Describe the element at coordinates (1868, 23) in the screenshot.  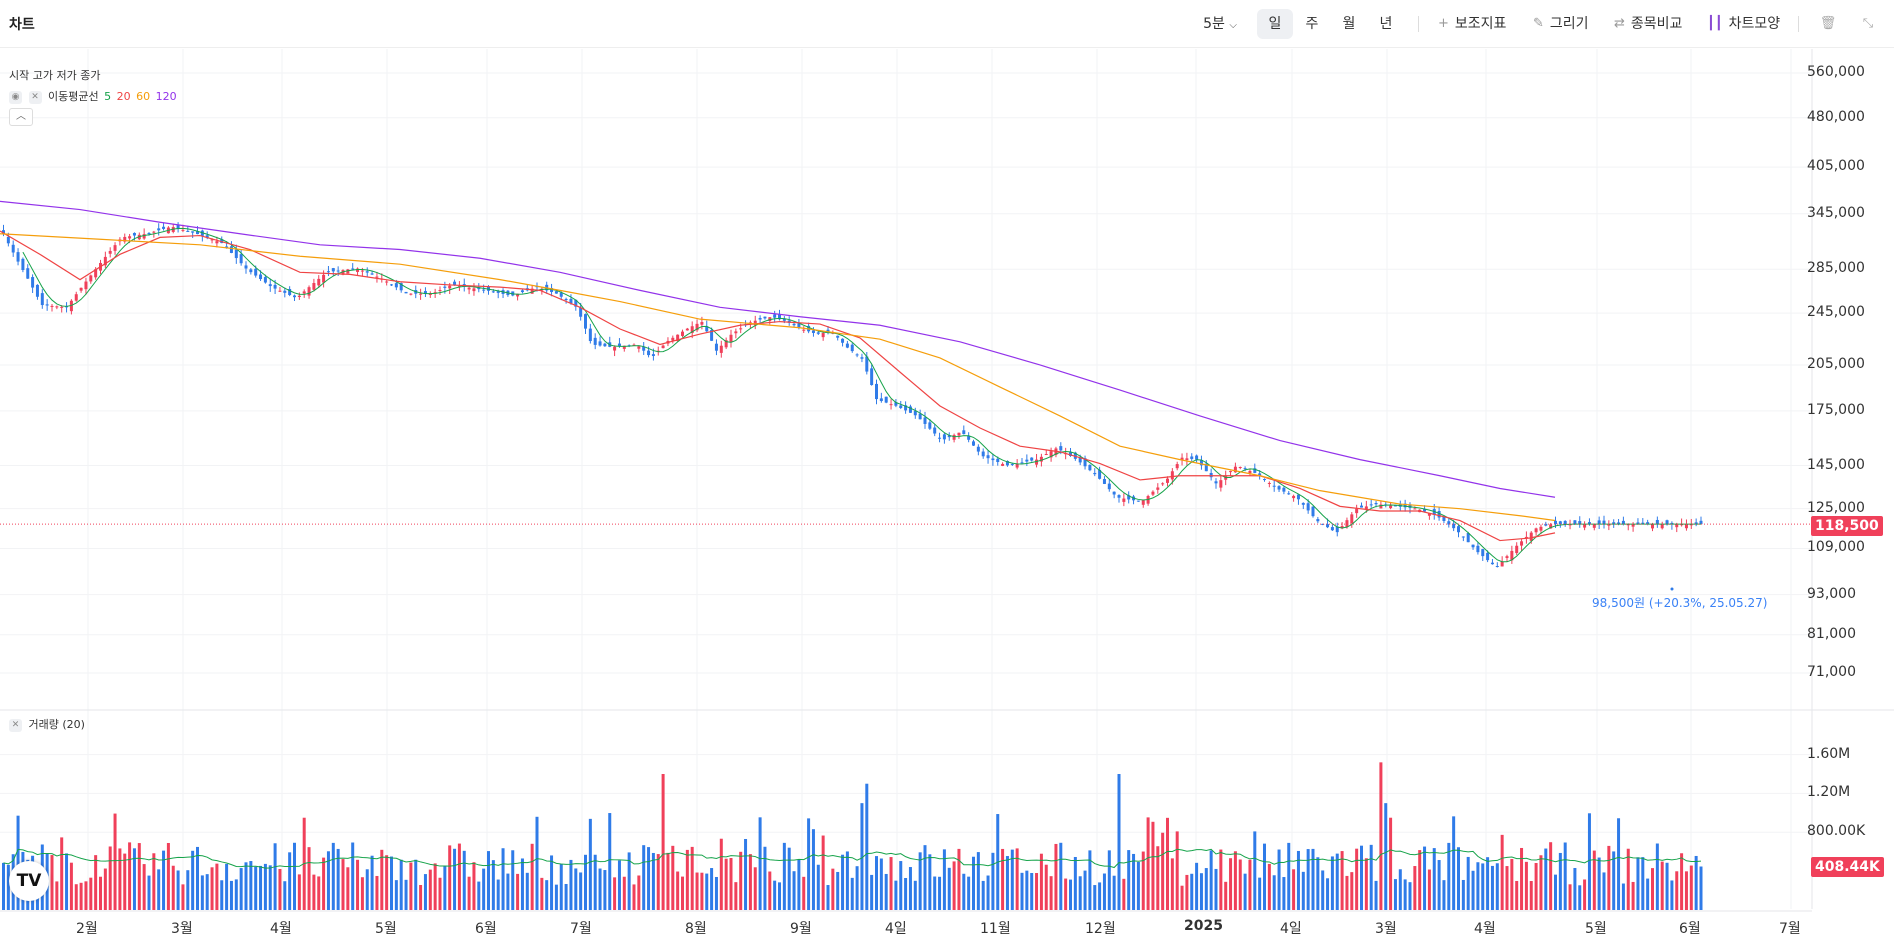
I see `fullscreen-icon: ⤡` at that location.